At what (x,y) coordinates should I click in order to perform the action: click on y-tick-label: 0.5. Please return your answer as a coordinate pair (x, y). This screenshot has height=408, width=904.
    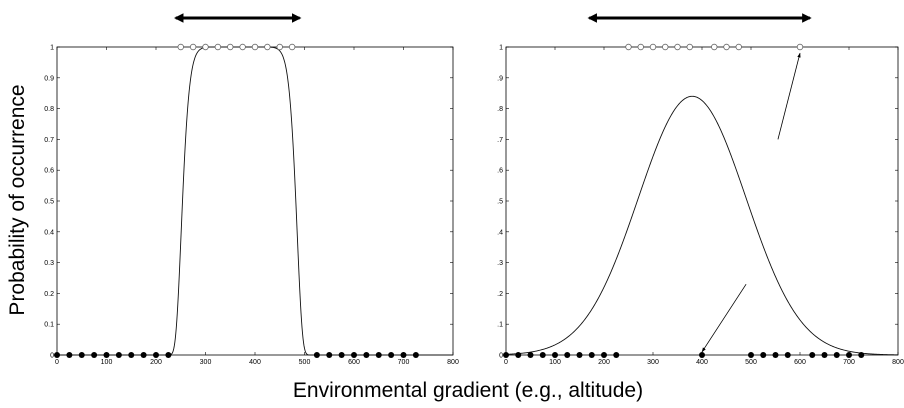
    Looking at the image, I should click on (49, 202).